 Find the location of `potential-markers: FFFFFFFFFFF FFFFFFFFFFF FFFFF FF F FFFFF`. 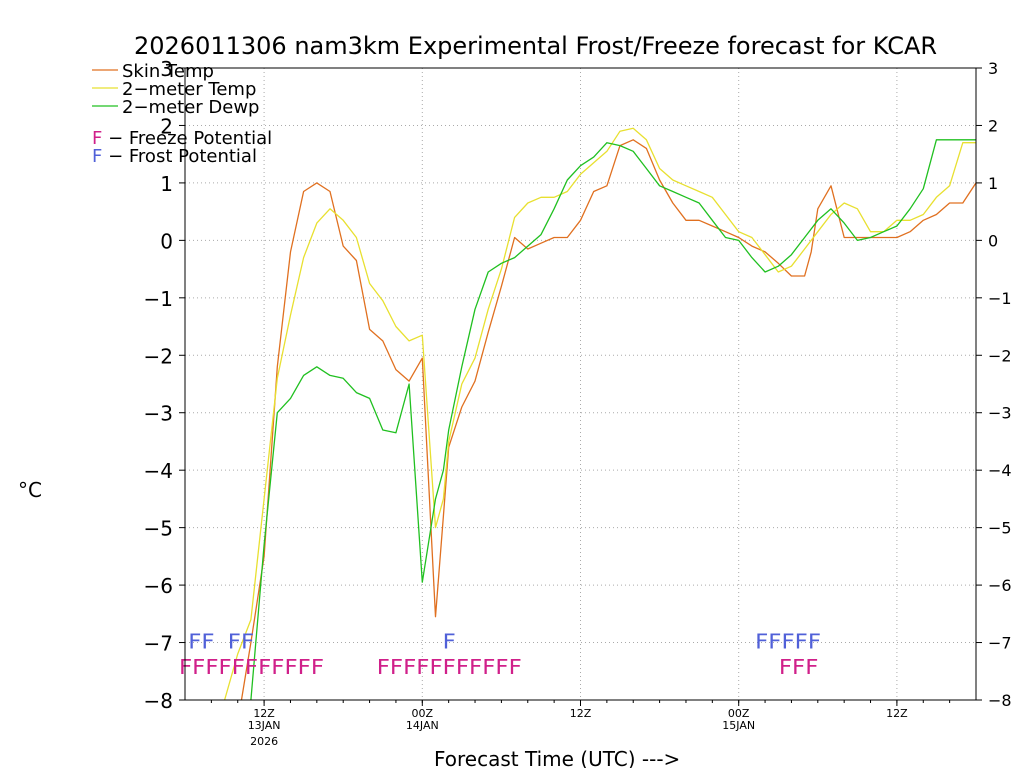

potential-markers: FFFFFFFFFFF FFFFFFFFFFF FFFFF FF F FFFFF is located at coordinates (500, 654).